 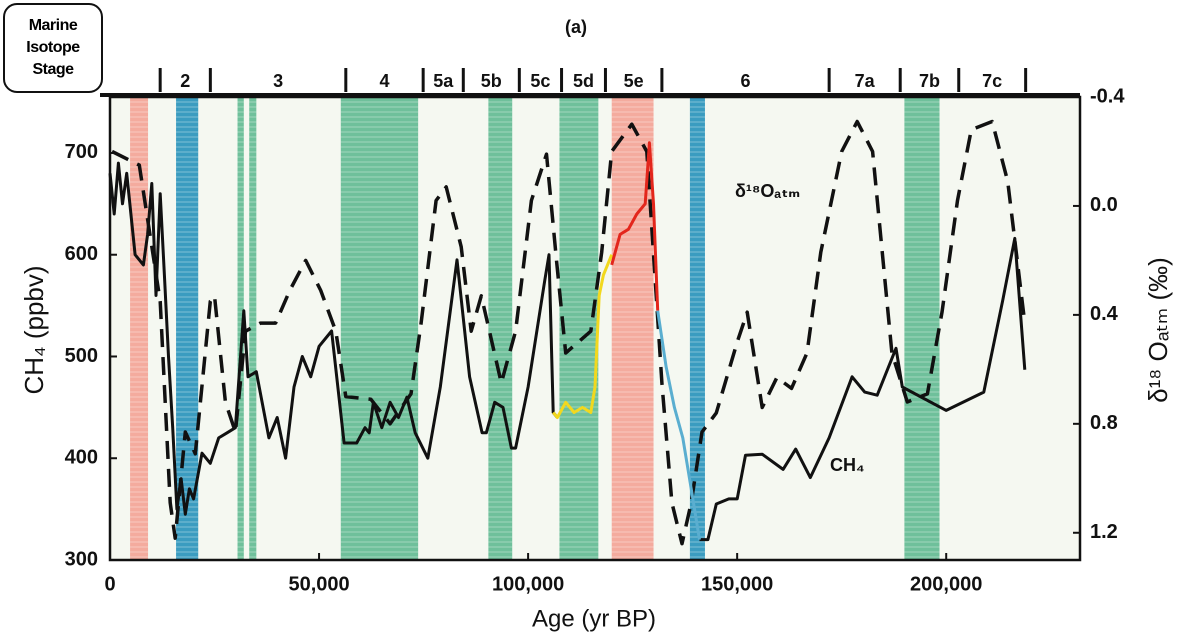 What do you see at coordinates (34, 329) in the screenshot?
I see `y-axis-title: CH₄ (ppbv)` at bounding box center [34, 329].